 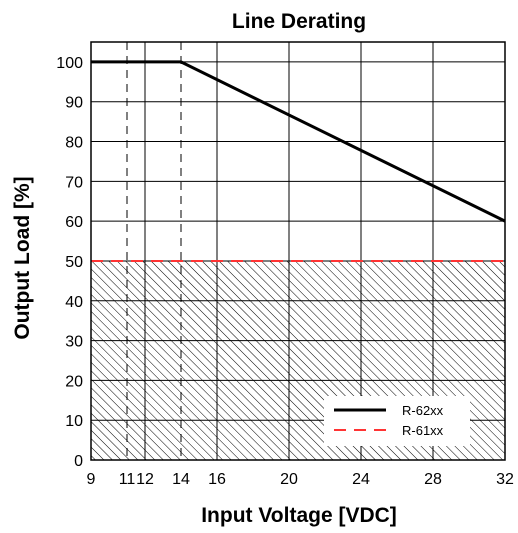 What do you see at coordinates (127, 479) in the screenshot?
I see `x-tick-label: 11` at bounding box center [127, 479].